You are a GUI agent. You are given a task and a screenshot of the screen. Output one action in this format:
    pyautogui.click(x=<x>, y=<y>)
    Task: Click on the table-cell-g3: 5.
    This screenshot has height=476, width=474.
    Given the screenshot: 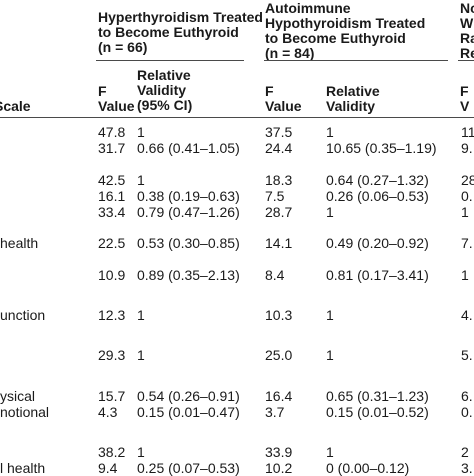 What is the action you would take?
    pyautogui.click(x=467, y=355)
    